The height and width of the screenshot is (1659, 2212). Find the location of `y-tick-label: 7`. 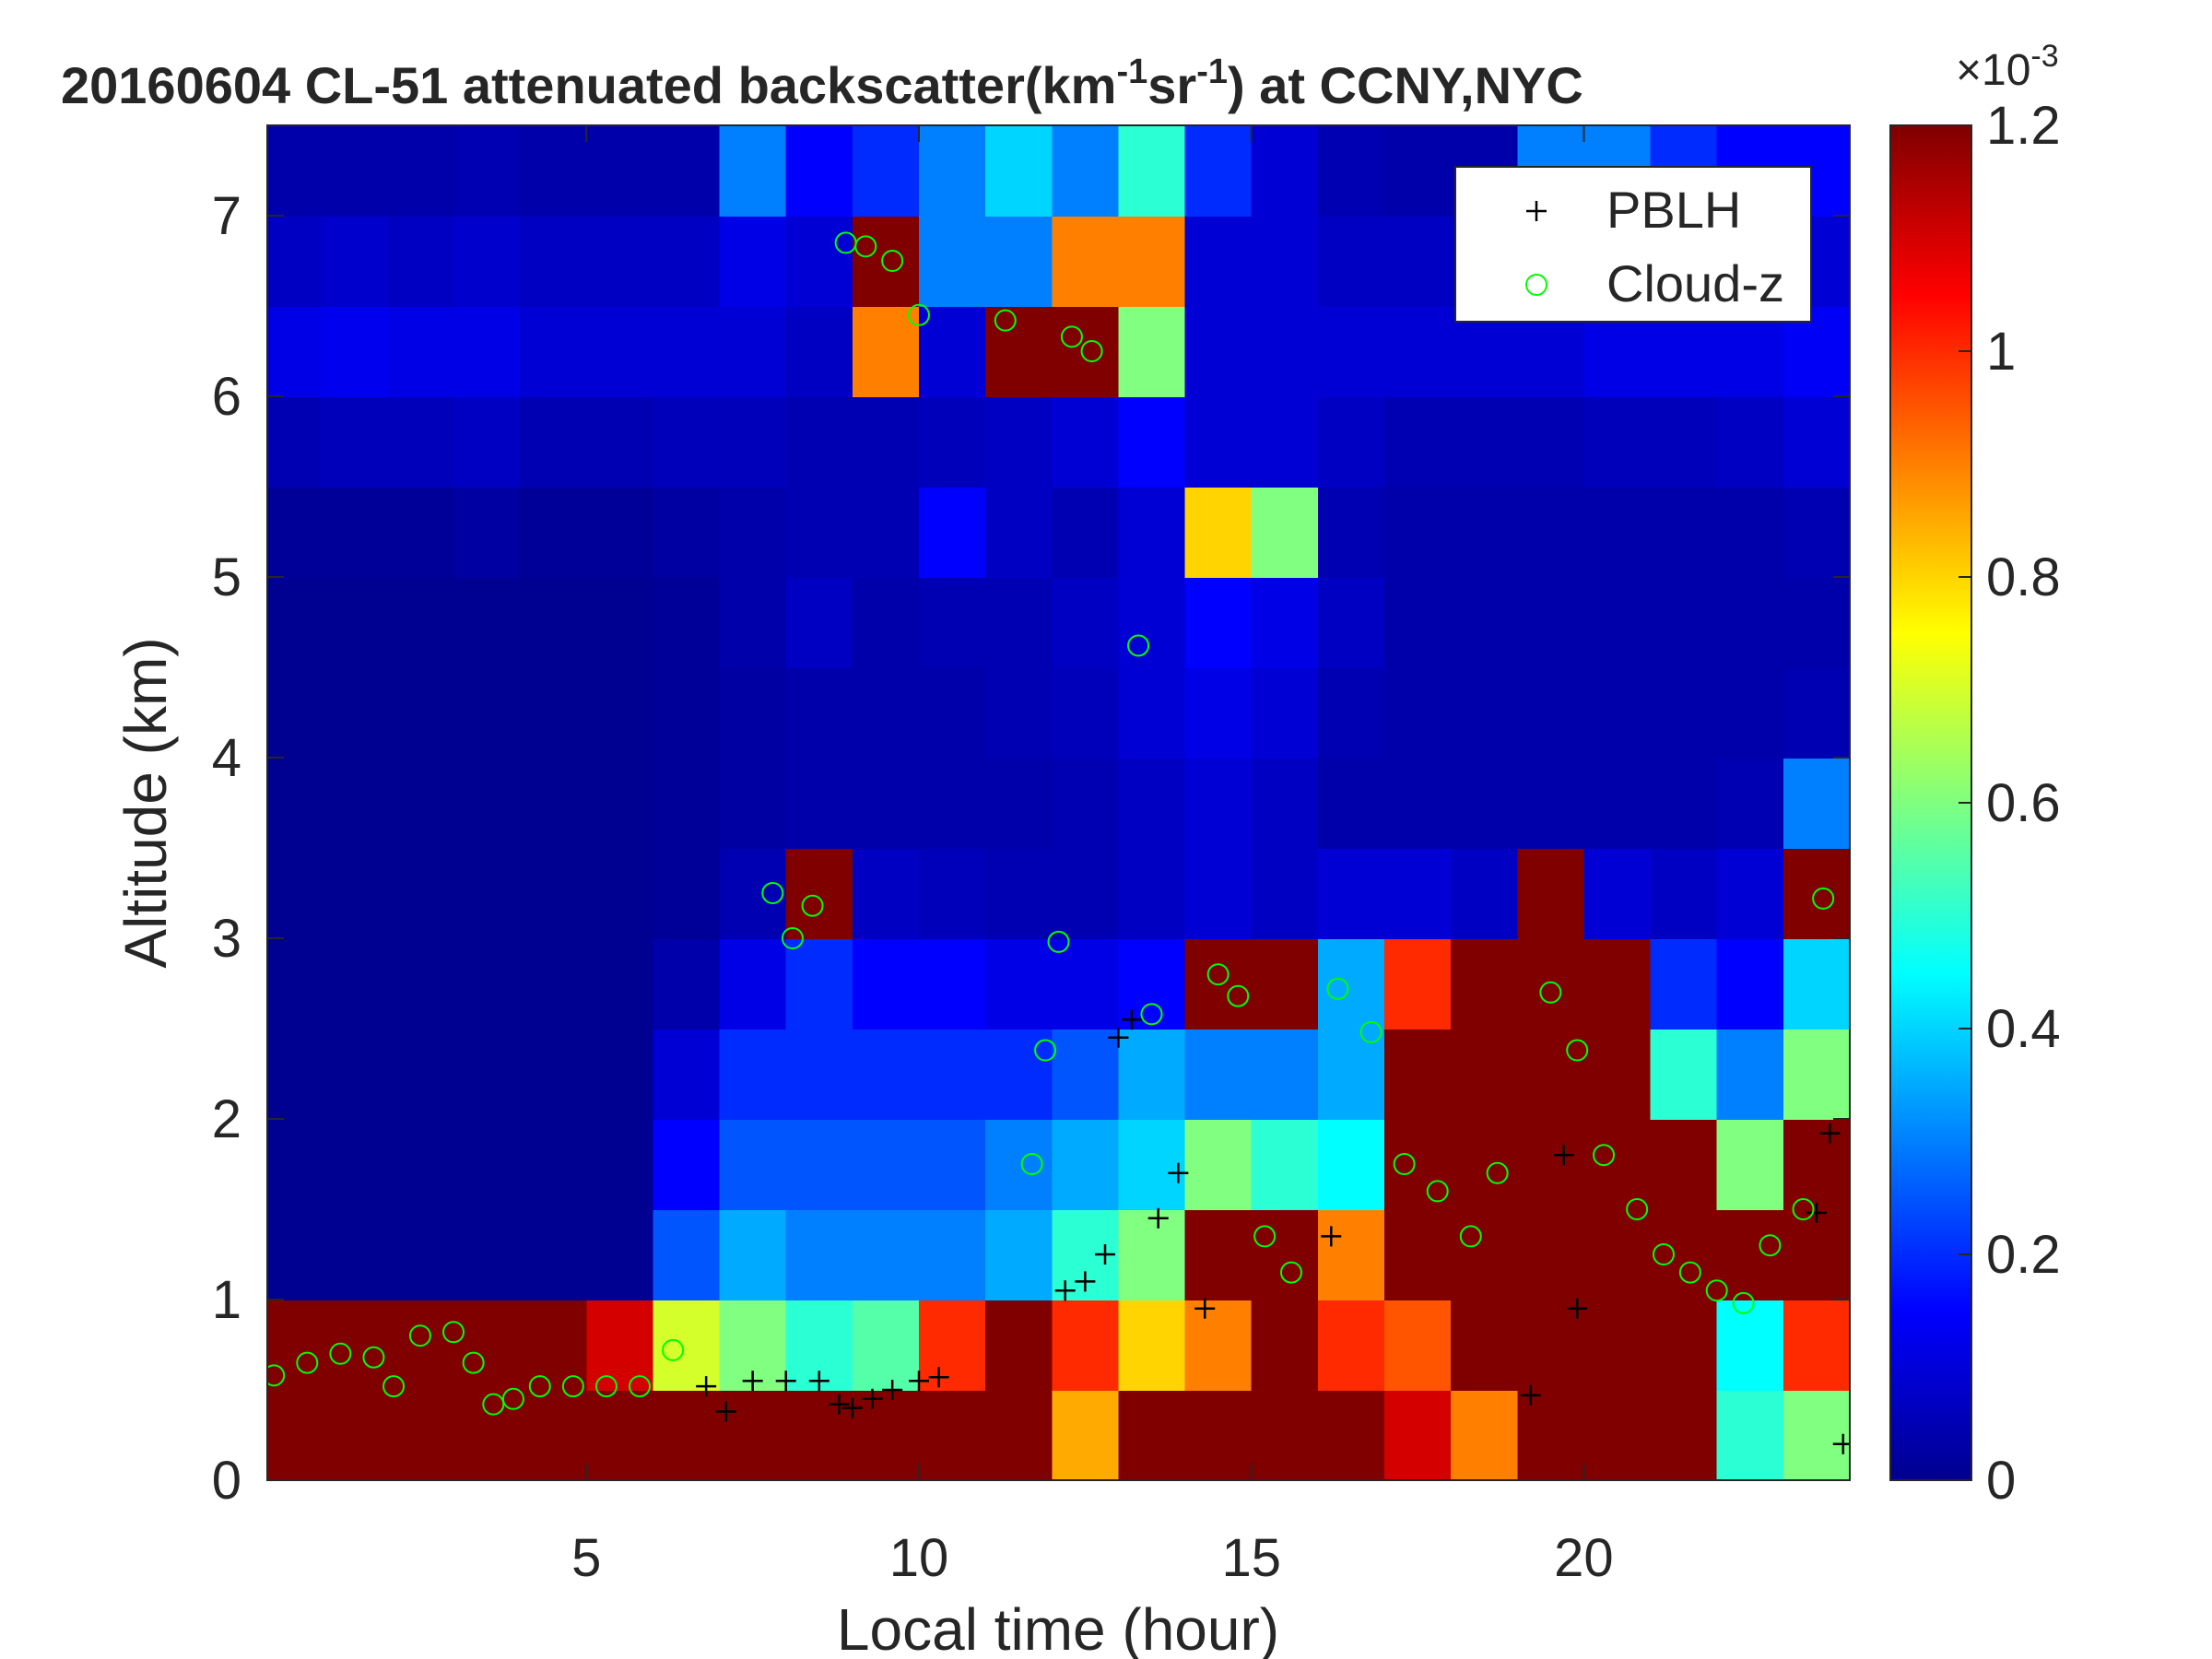

y-tick-label: 7 is located at coordinates (226, 216).